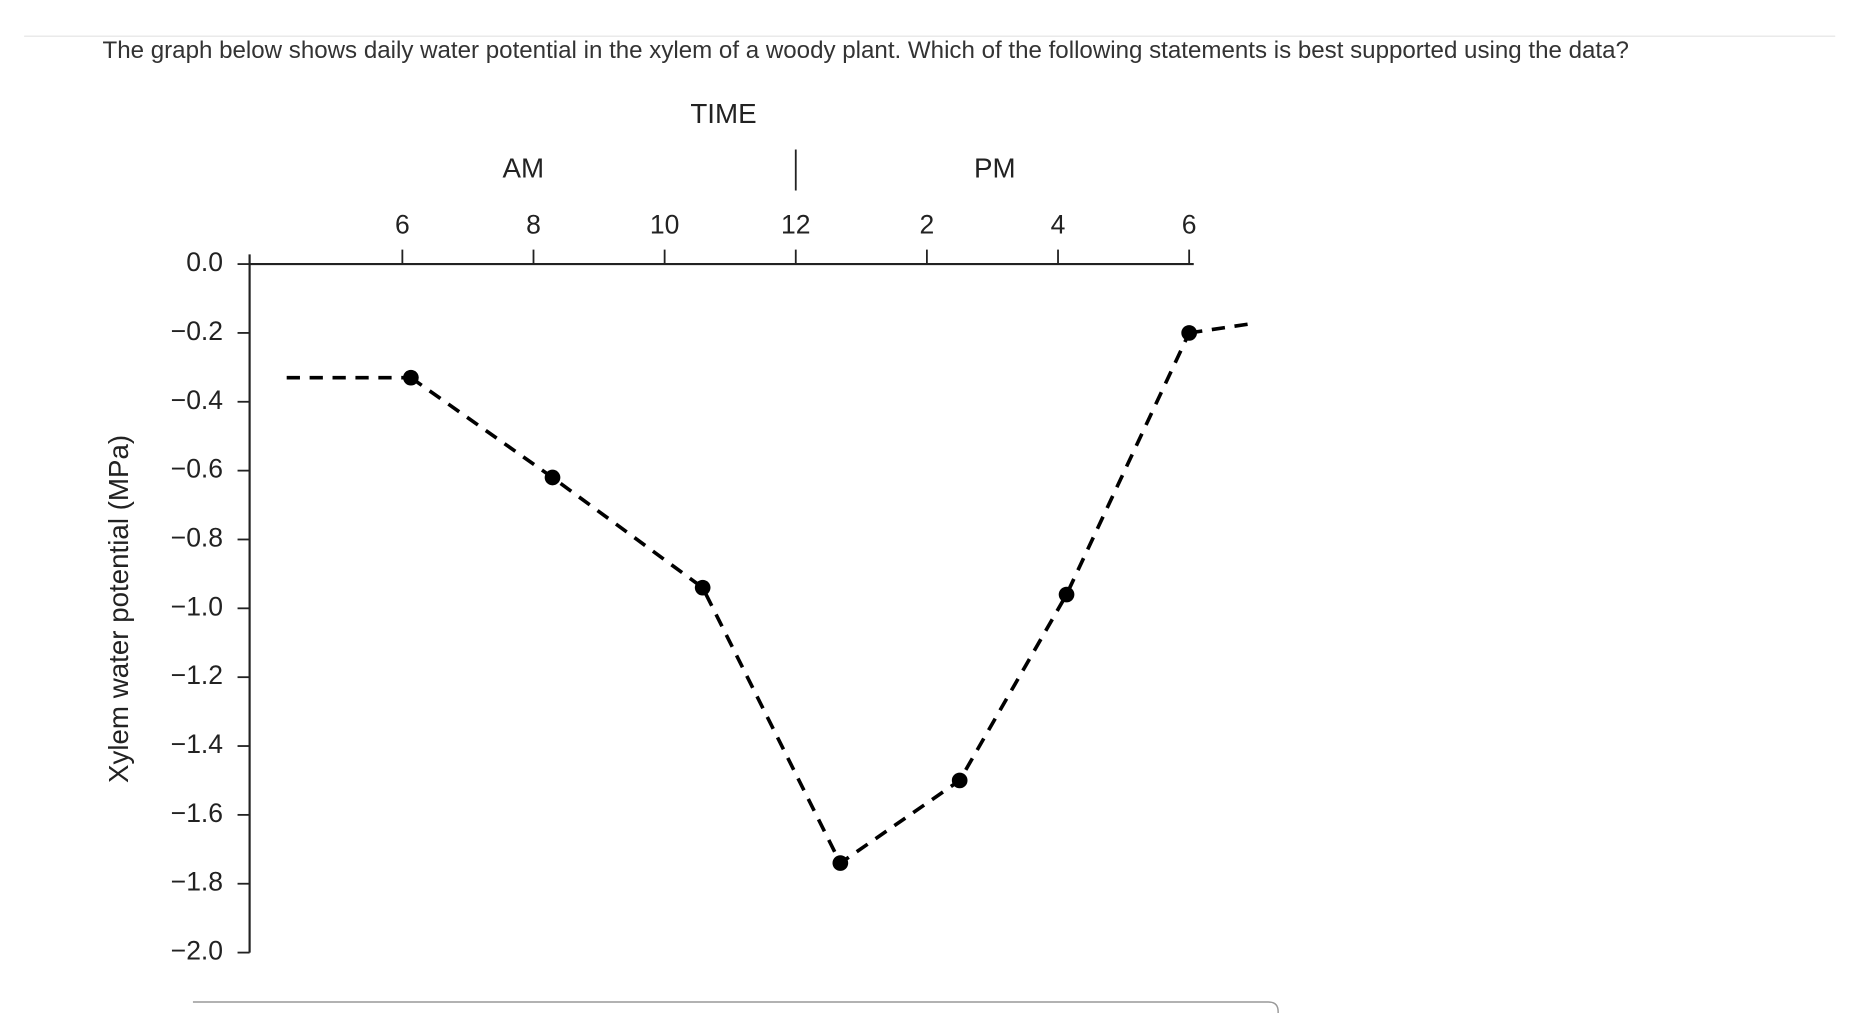  I want to click on y-tick-label: −1.0, so click(197, 606).